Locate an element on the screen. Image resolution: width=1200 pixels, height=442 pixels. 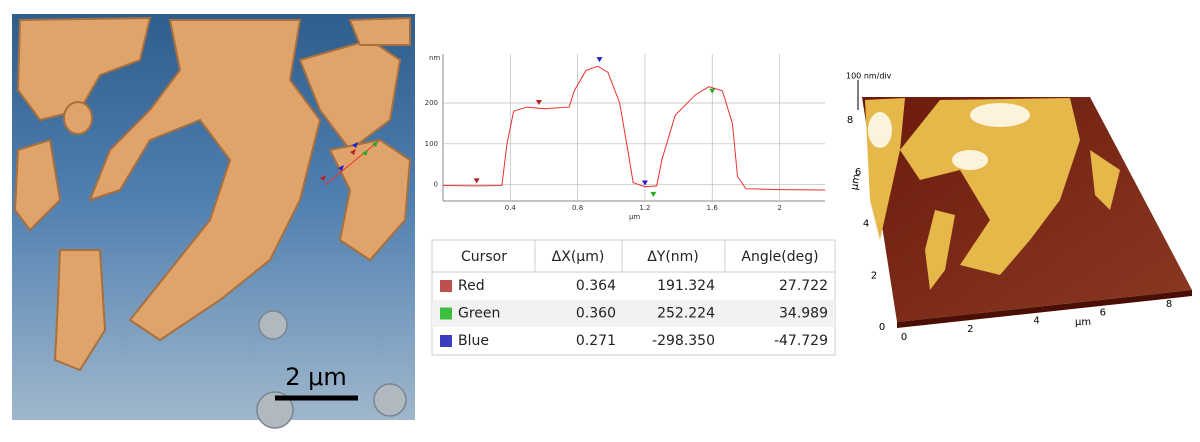
z-scale-label: 100 nm/div is located at coordinates (869, 76).